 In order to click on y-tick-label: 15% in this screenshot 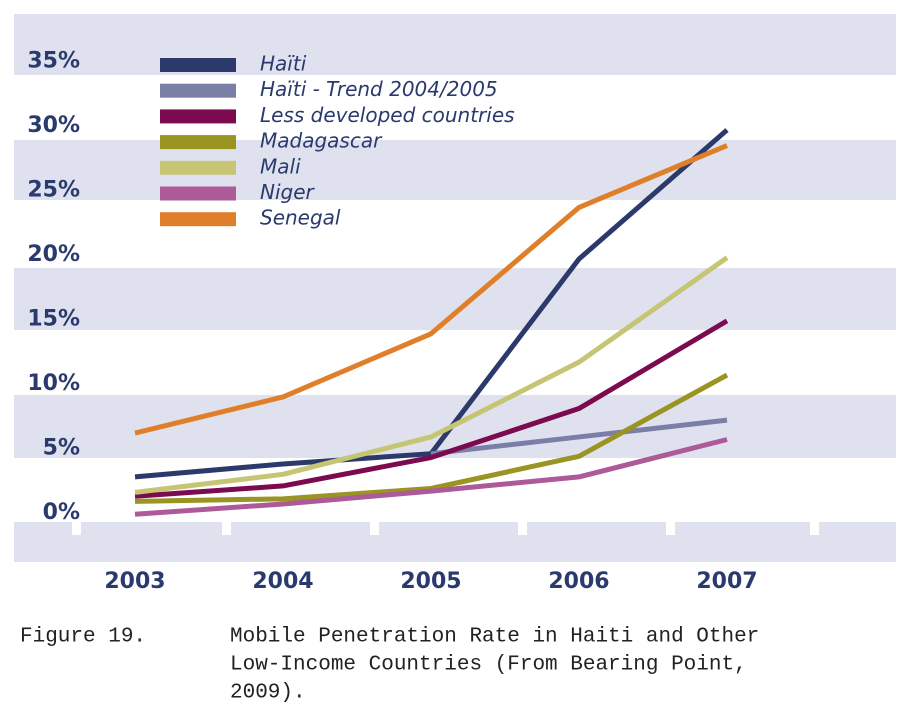, I will do `click(53, 318)`.